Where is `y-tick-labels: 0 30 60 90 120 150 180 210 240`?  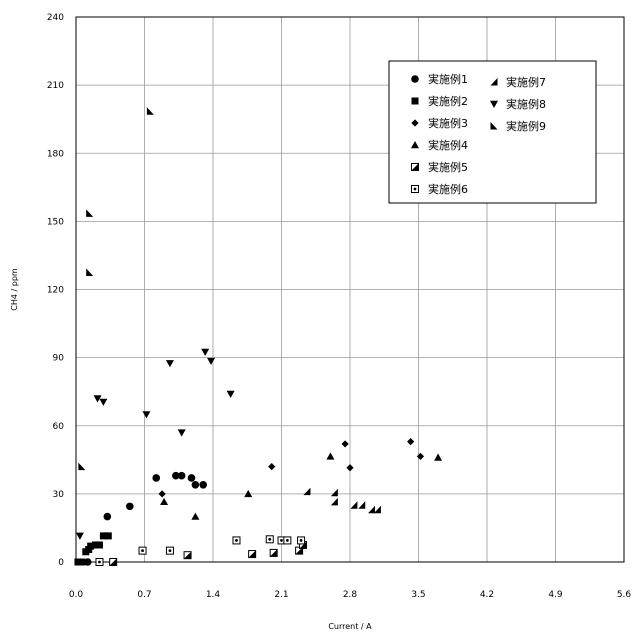 y-tick-labels: 0 30 60 90 120 150 180 210 240 is located at coordinates (55, 290).